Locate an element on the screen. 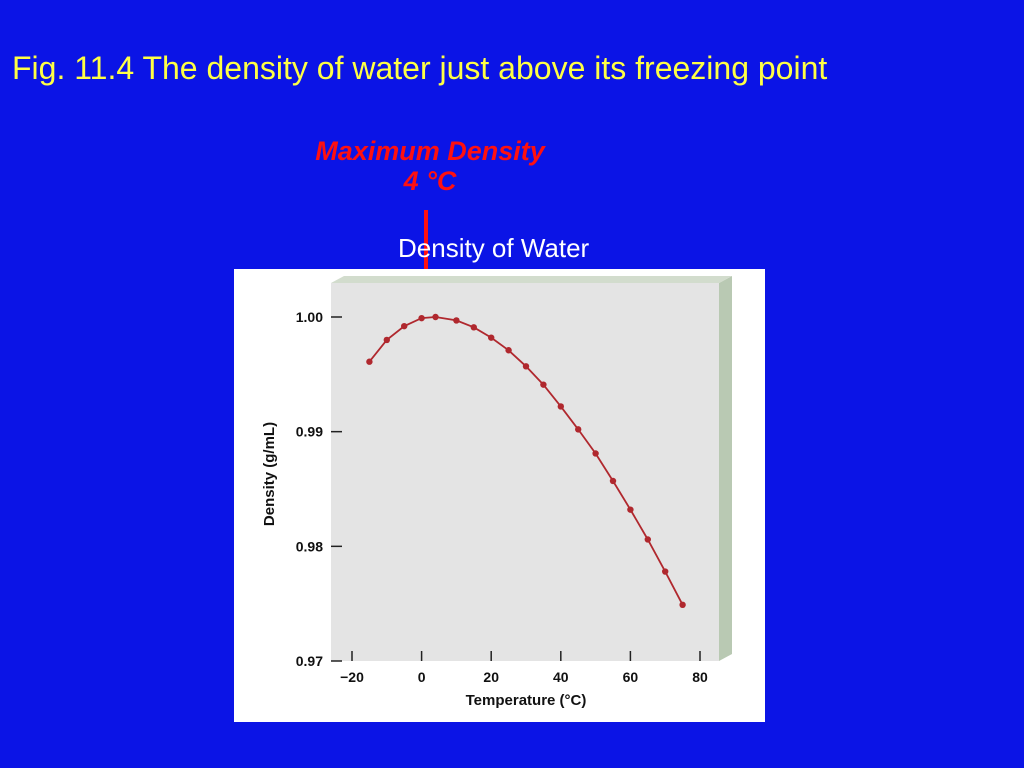 Image resolution: width=1024 pixels, height=768 pixels. x-tick-label: 40 is located at coordinates (561, 677).